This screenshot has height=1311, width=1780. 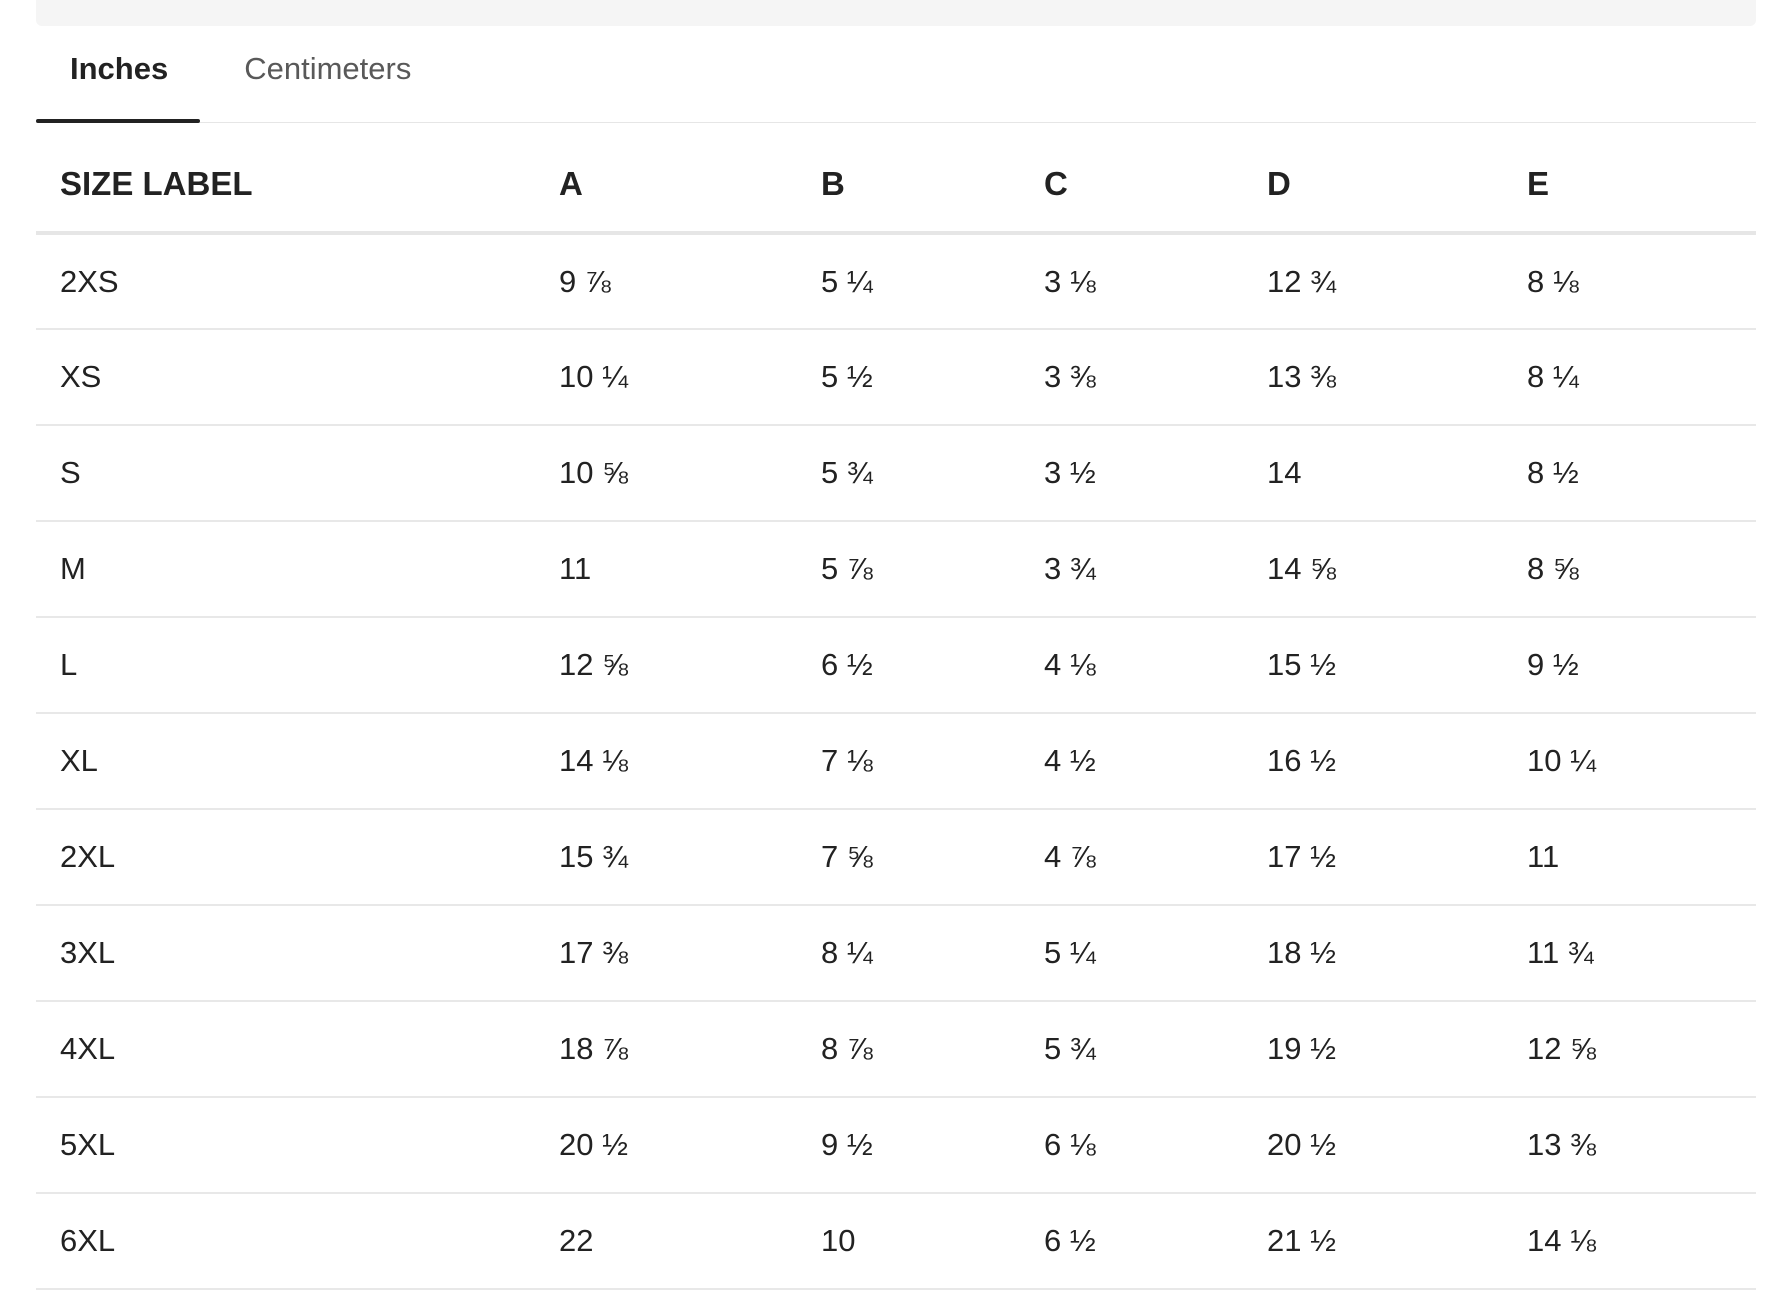 I want to click on cell-c: 4 ½, so click(x=1155, y=761).